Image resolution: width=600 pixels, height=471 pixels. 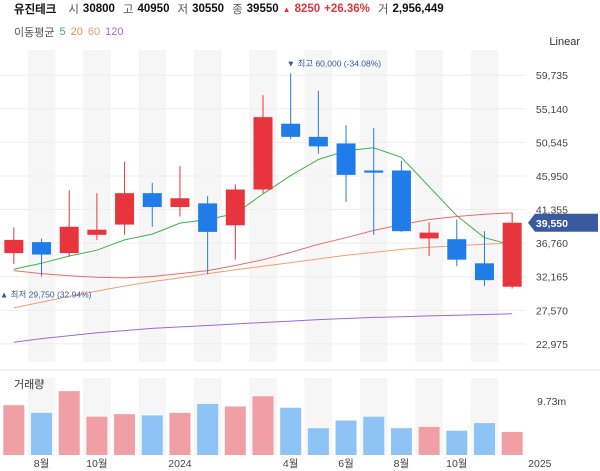 What do you see at coordinates (552, 143) in the screenshot?
I see `y-tick-label: 50,545` at bounding box center [552, 143].